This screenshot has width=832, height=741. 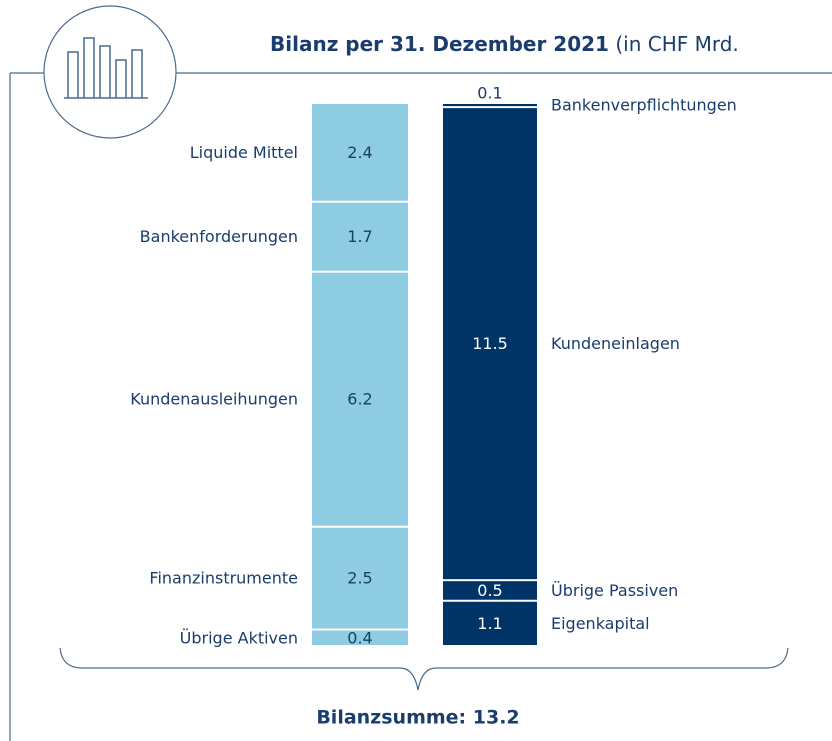 What do you see at coordinates (214, 399) in the screenshot?
I see `segment-label: Kundenausleihungen` at bounding box center [214, 399].